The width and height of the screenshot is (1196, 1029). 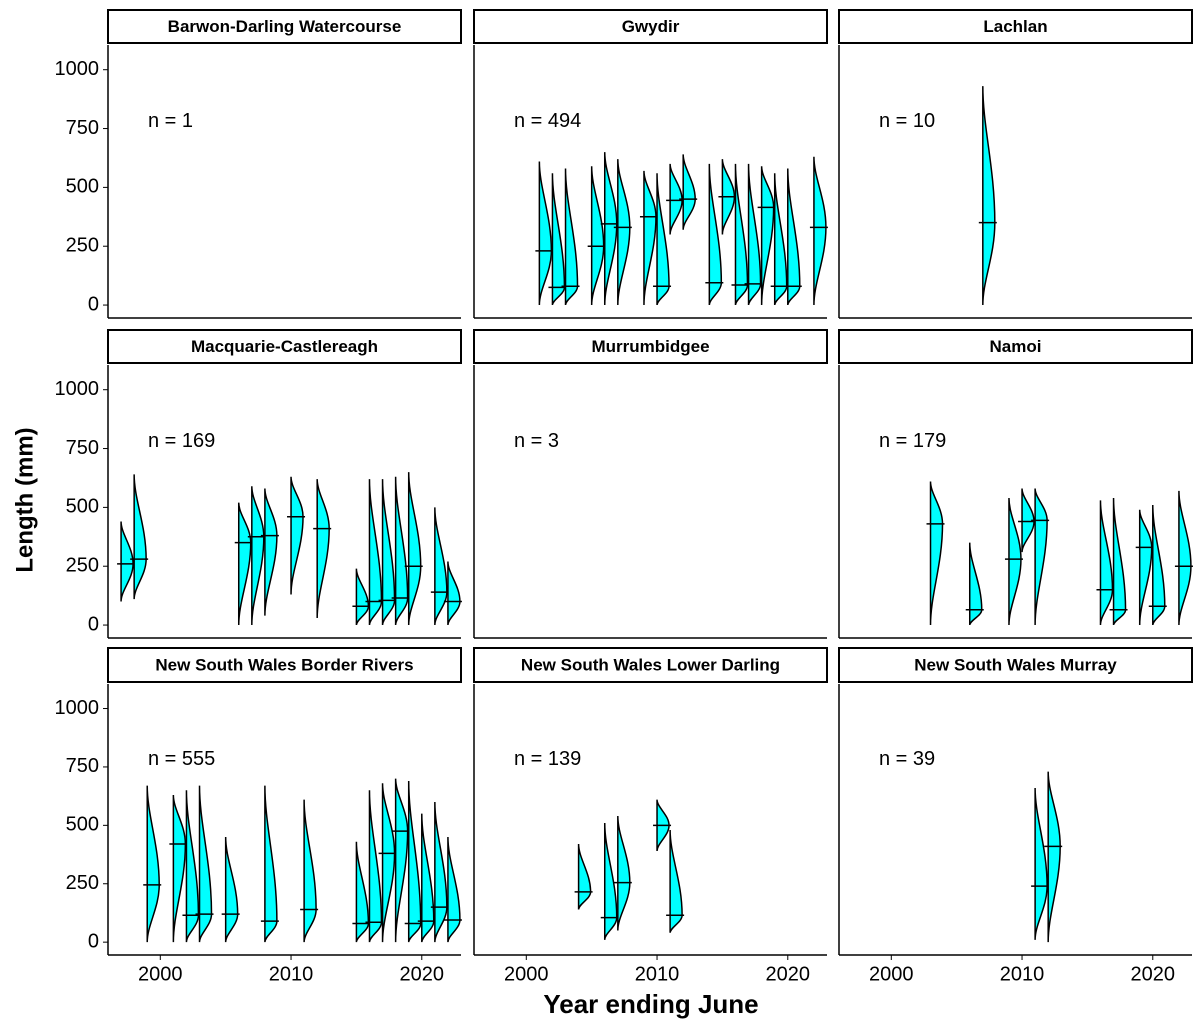 What do you see at coordinates (650, 1004) in the screenshot?
I see `x-axis-label: Year ending June` at bounding box center [650, 1004].